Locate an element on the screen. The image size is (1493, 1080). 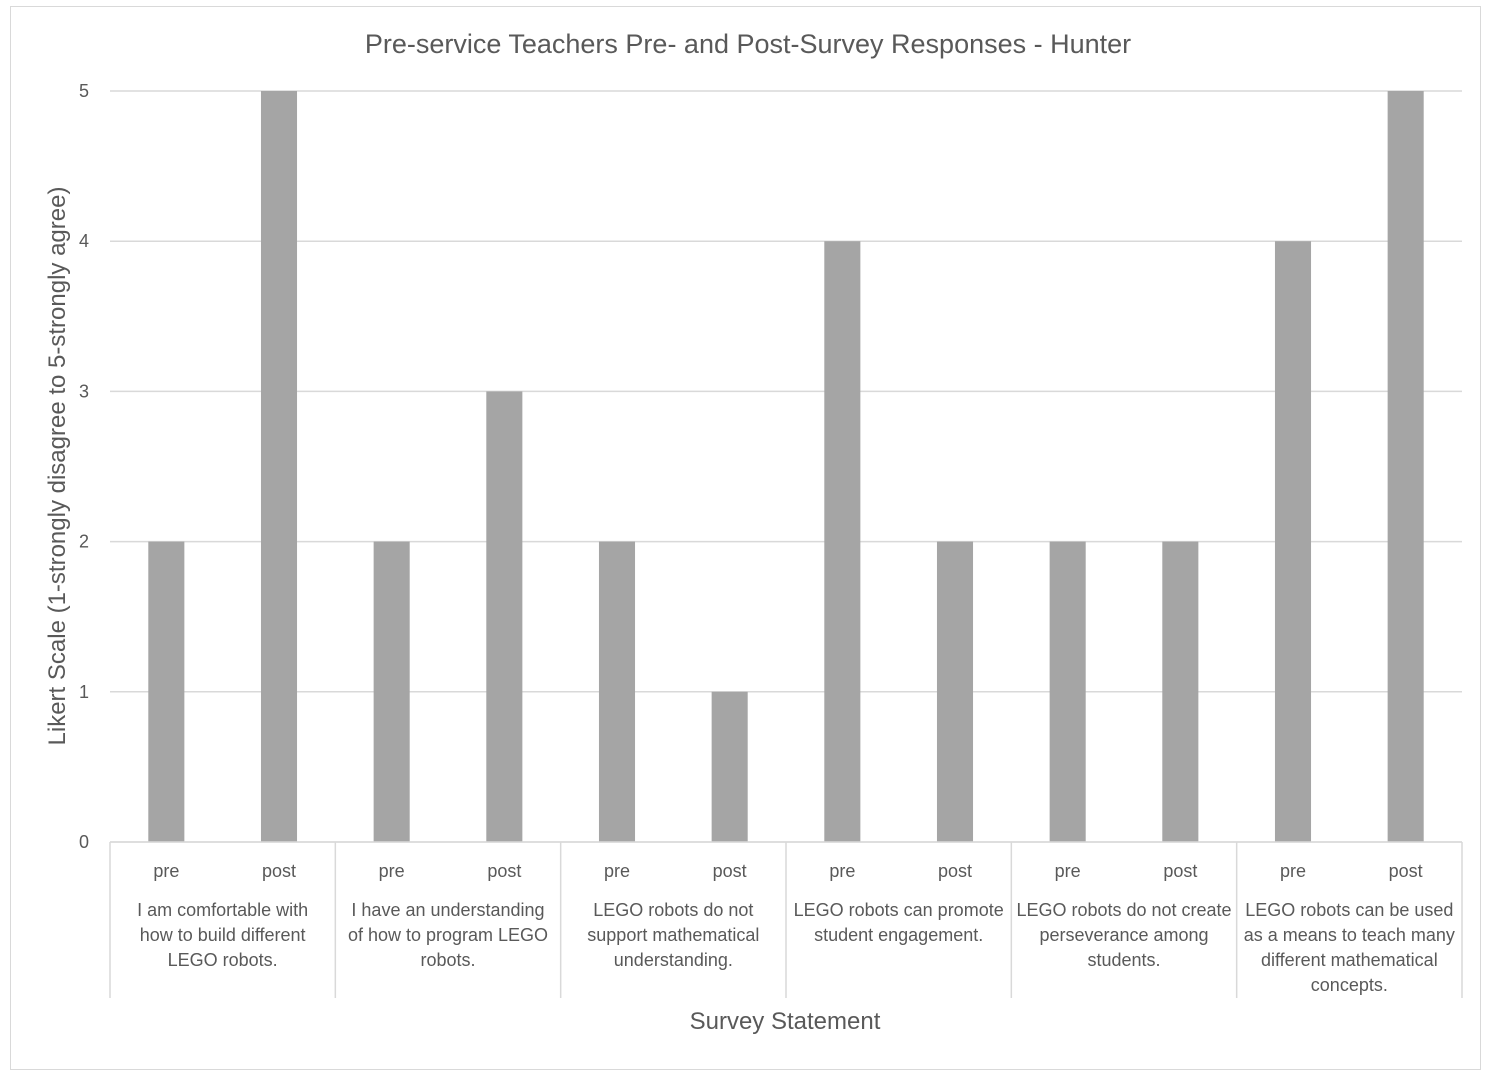
group-label-line: LEGO robots. is located at coordinates (223, 960).